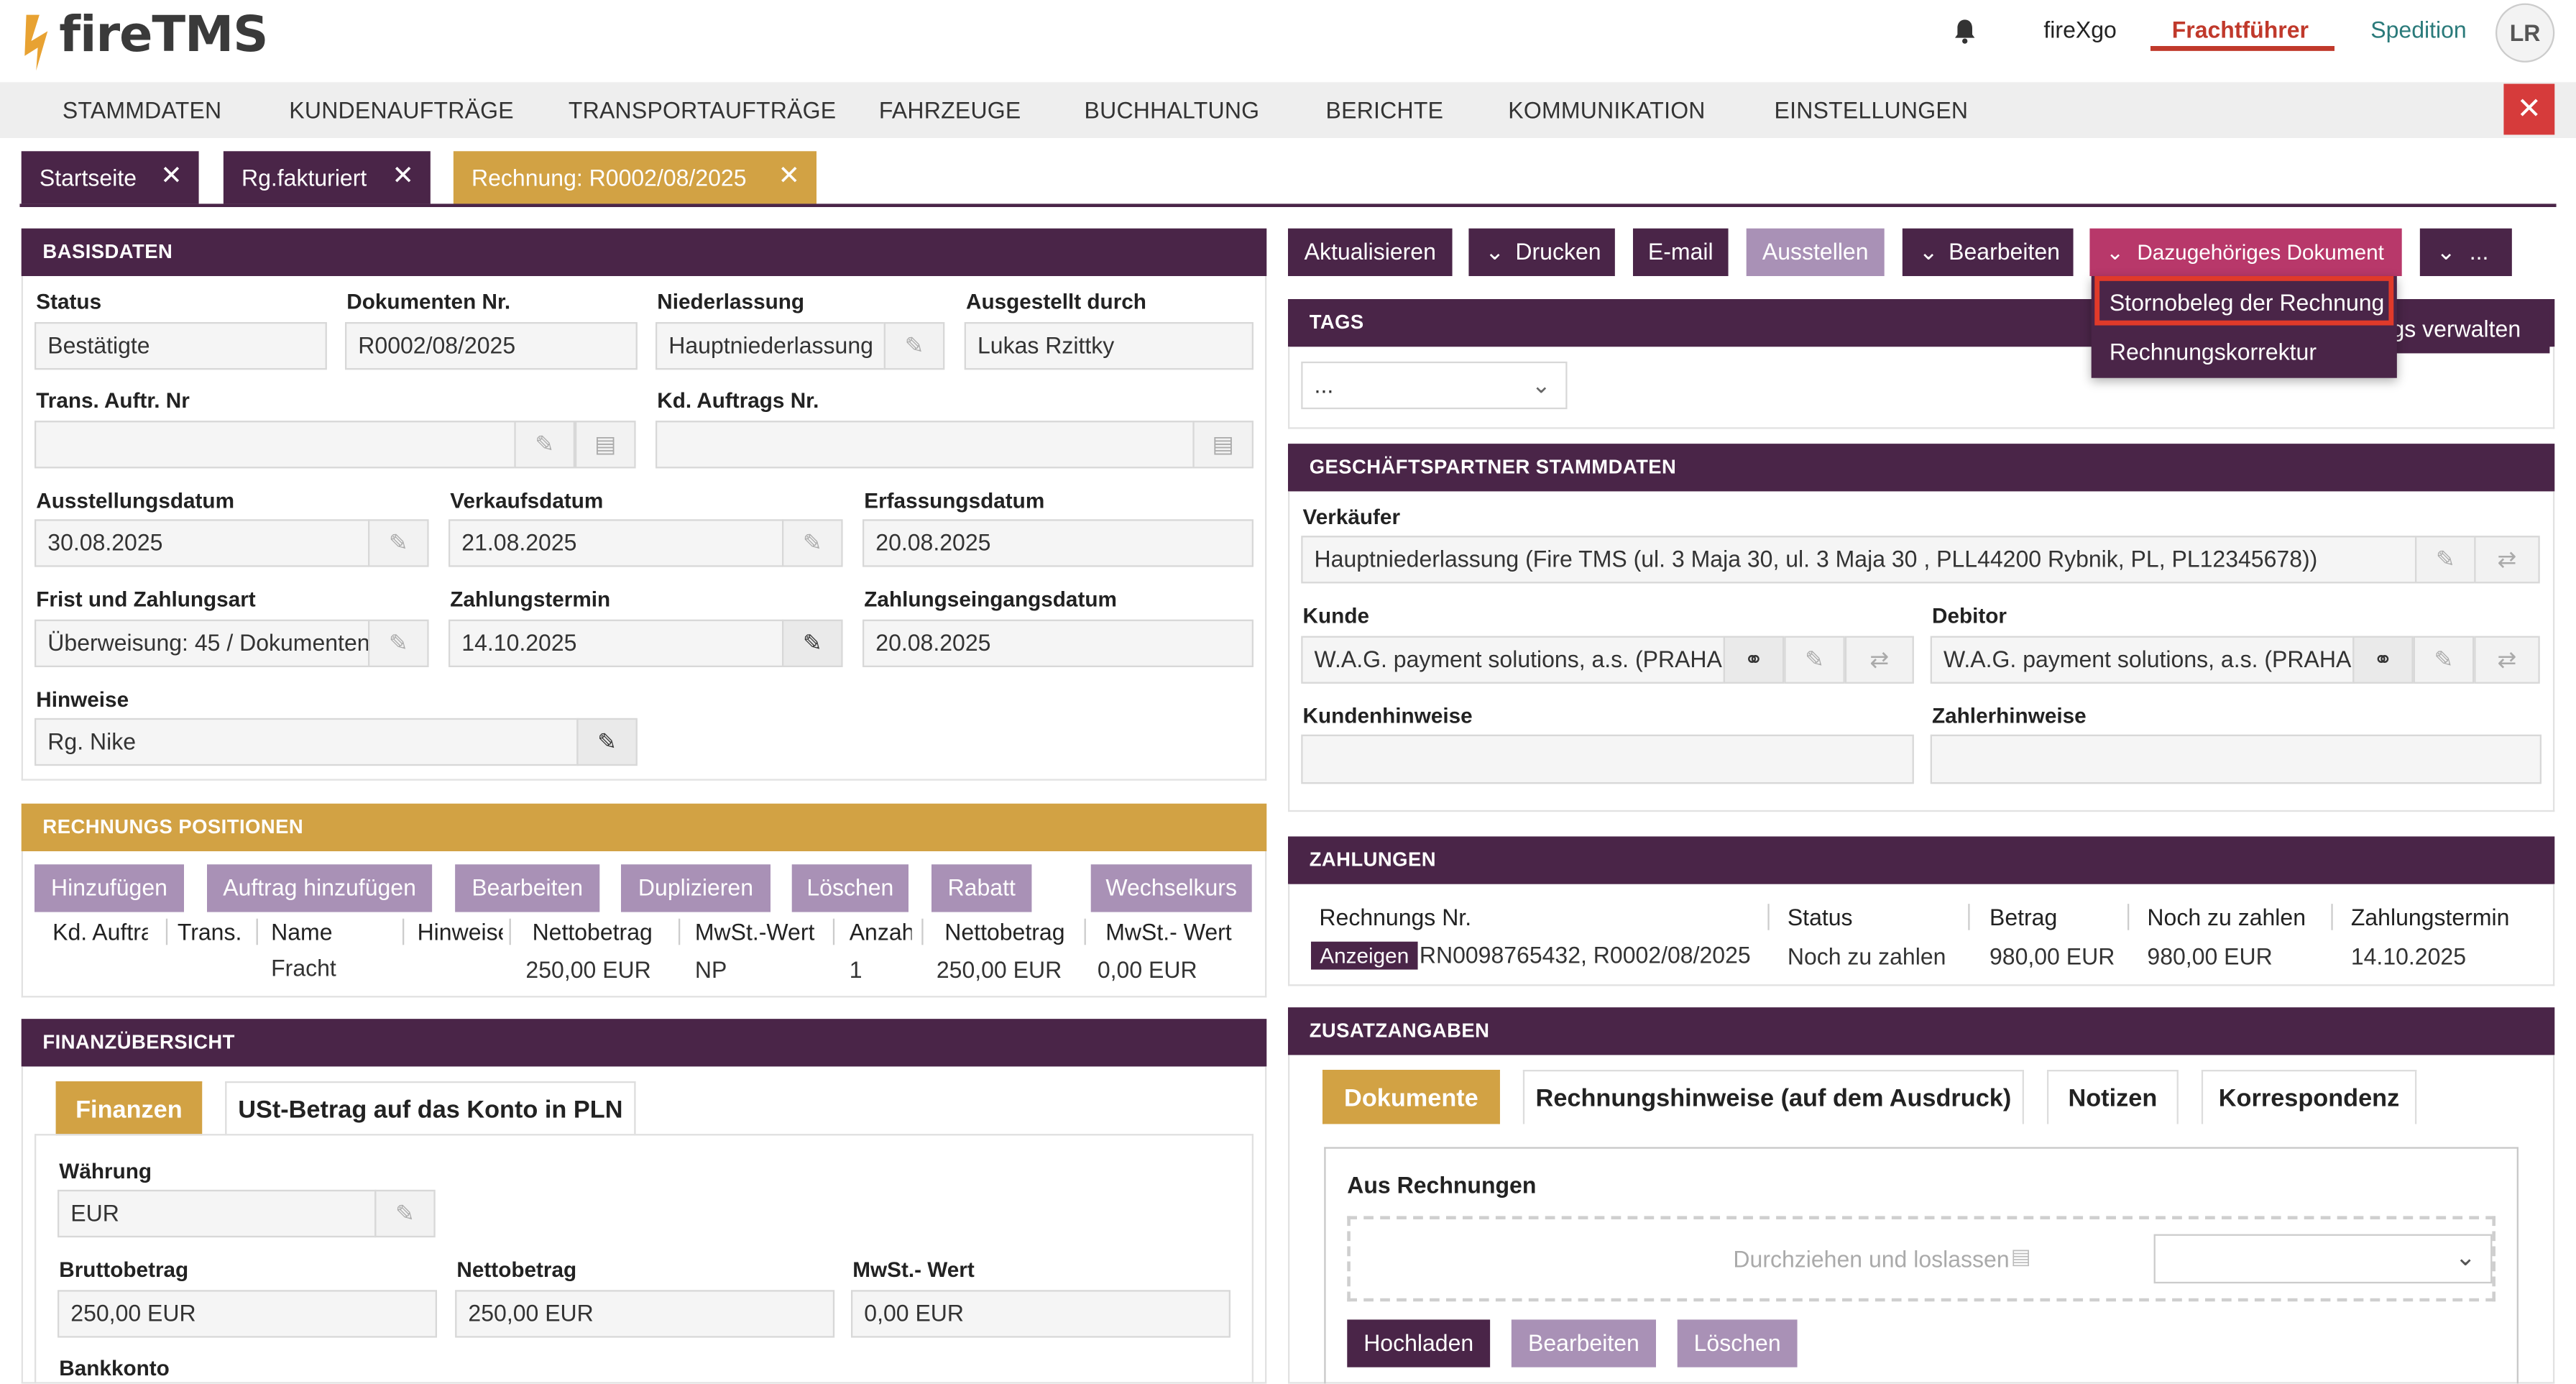 The width and height of the screenshot is (2576, 1384). Describe the element at coordinates (1871, 110) in the screenshot. I see `menu-einstellungen: EINSTELLUNGEN` at that location.